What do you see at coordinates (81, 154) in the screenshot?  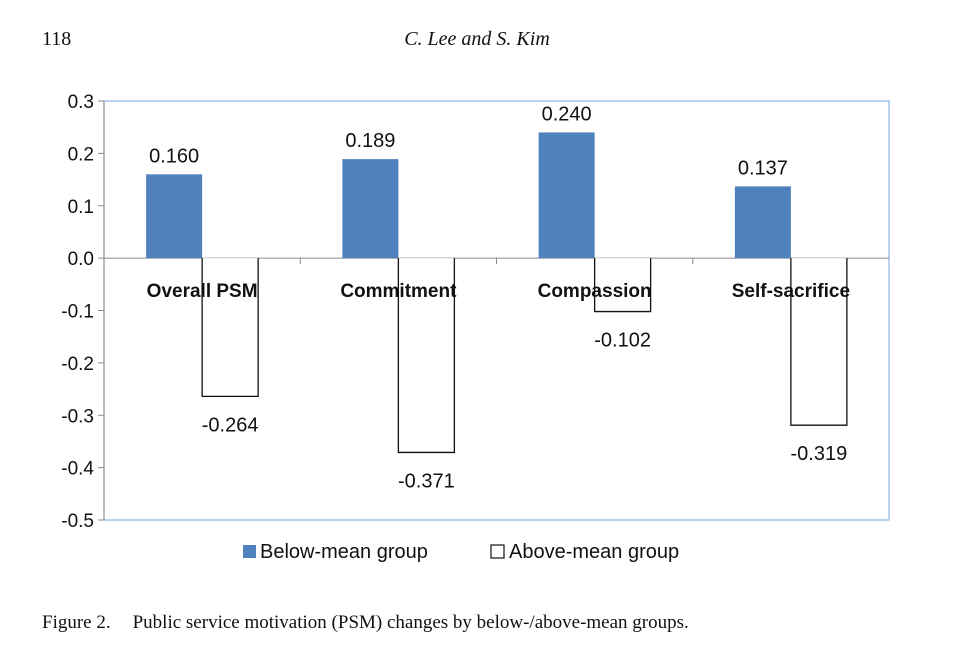 I see `y-tick-label: 0.2` at bounding box center [81, 154].